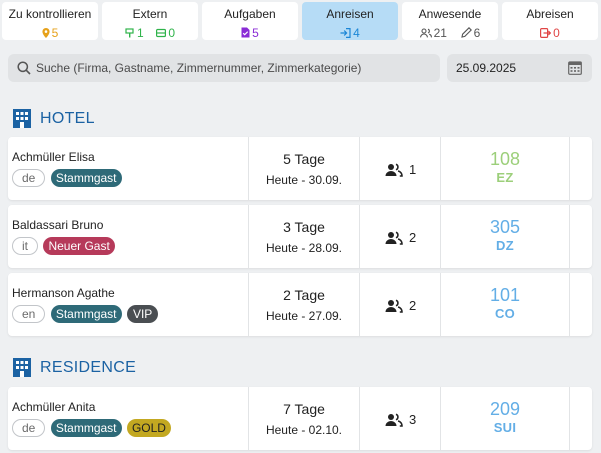 This screenshot has width=601, height=453. What do you see at coordinates (245, 32) in the screenshot?
I see `task-icon` at bounding box center [245, 32].